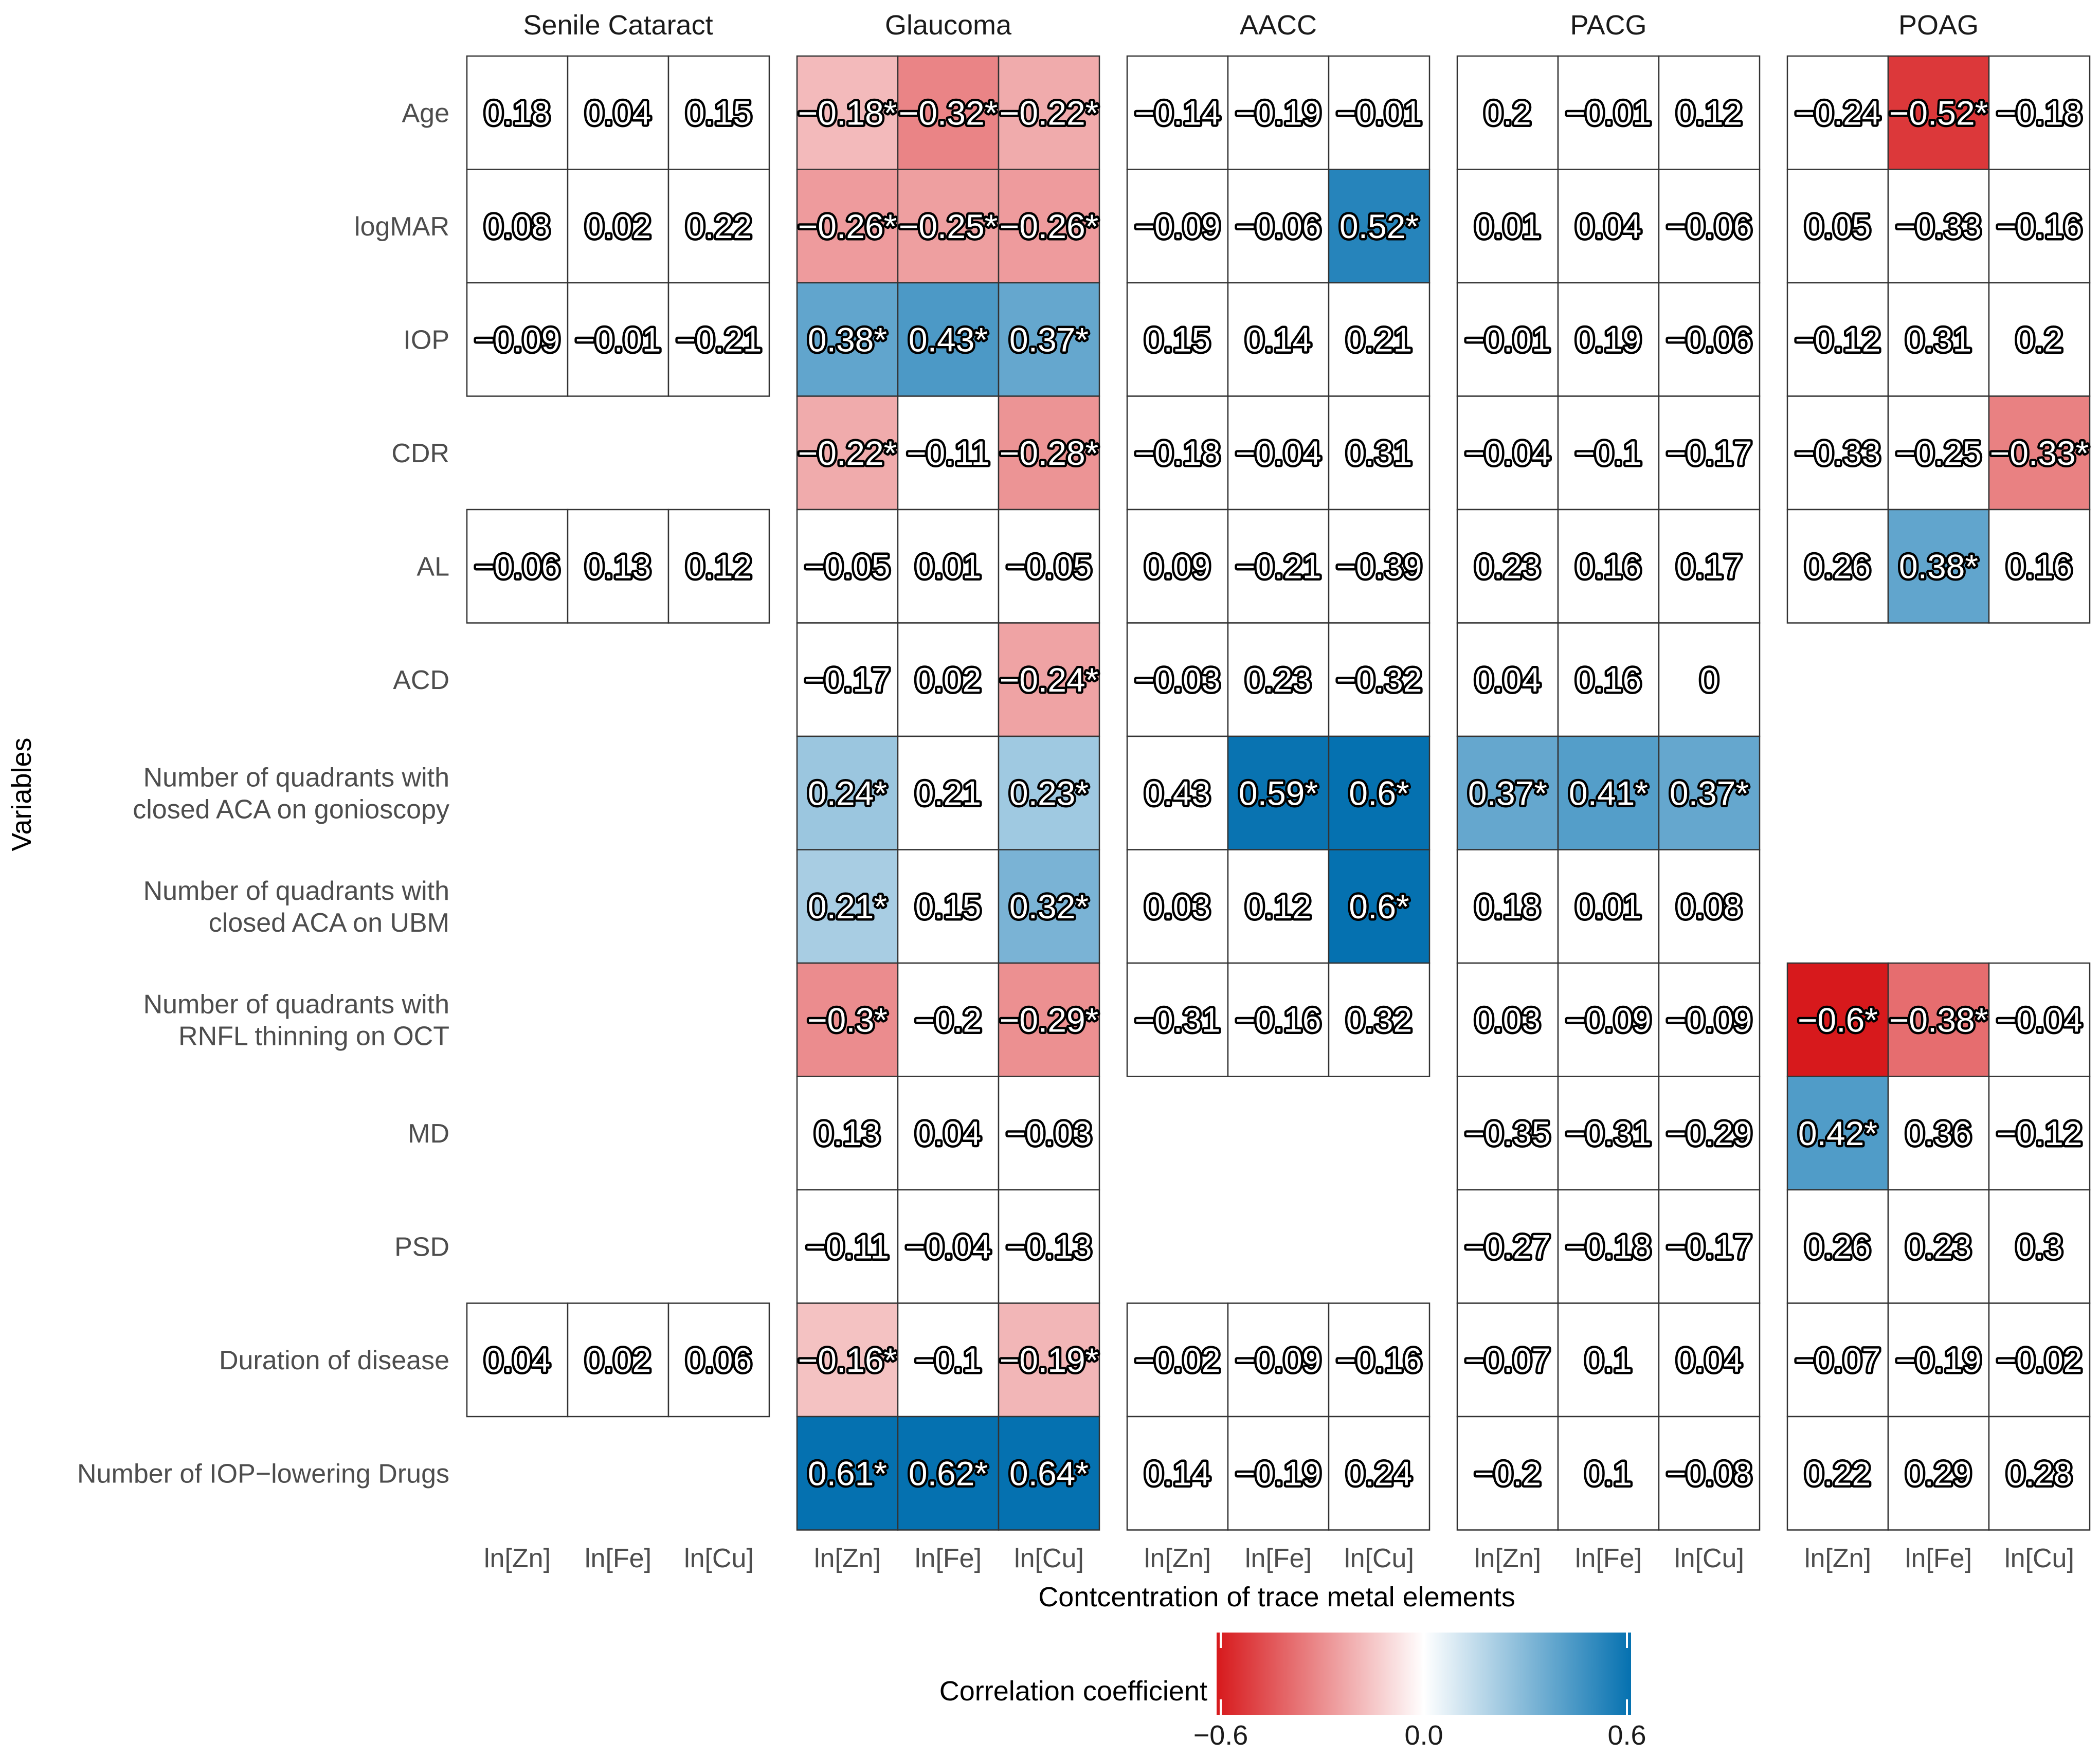 This screenshot has height=1758, width=2100. What do you see at coordinates (1710, 793) in the screenshot?
I see `cell-value-label: 0.37*` at bounding box center [1710, 793].